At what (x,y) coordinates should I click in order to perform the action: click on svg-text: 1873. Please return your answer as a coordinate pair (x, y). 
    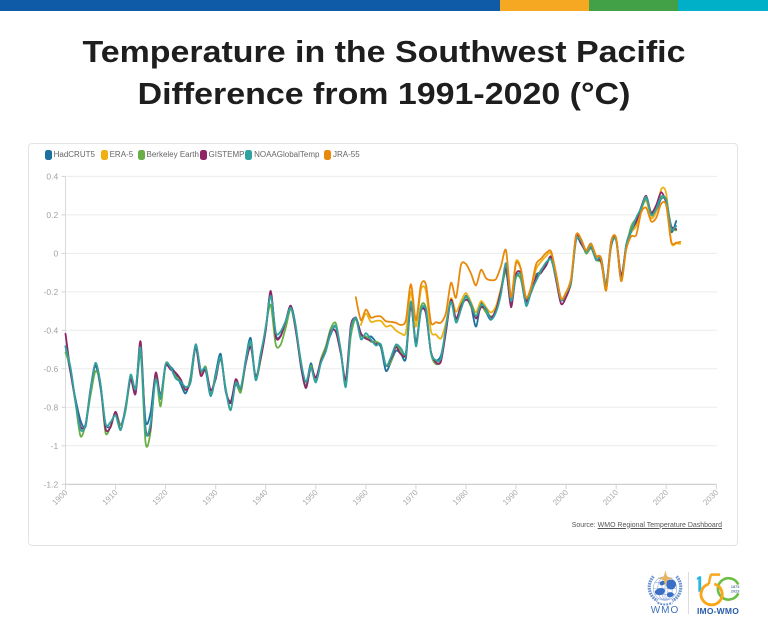
    Looking at the image, I should click on (735, 586).